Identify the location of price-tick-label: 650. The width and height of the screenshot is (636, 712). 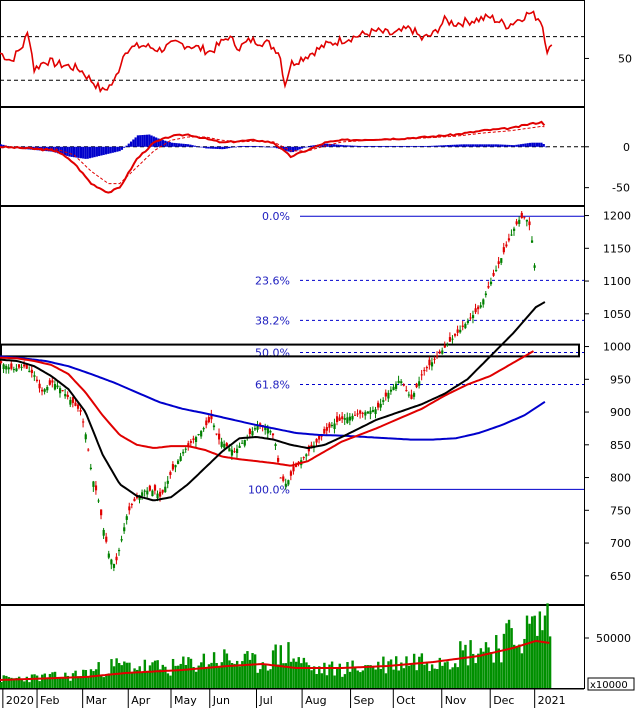
(620, 576).